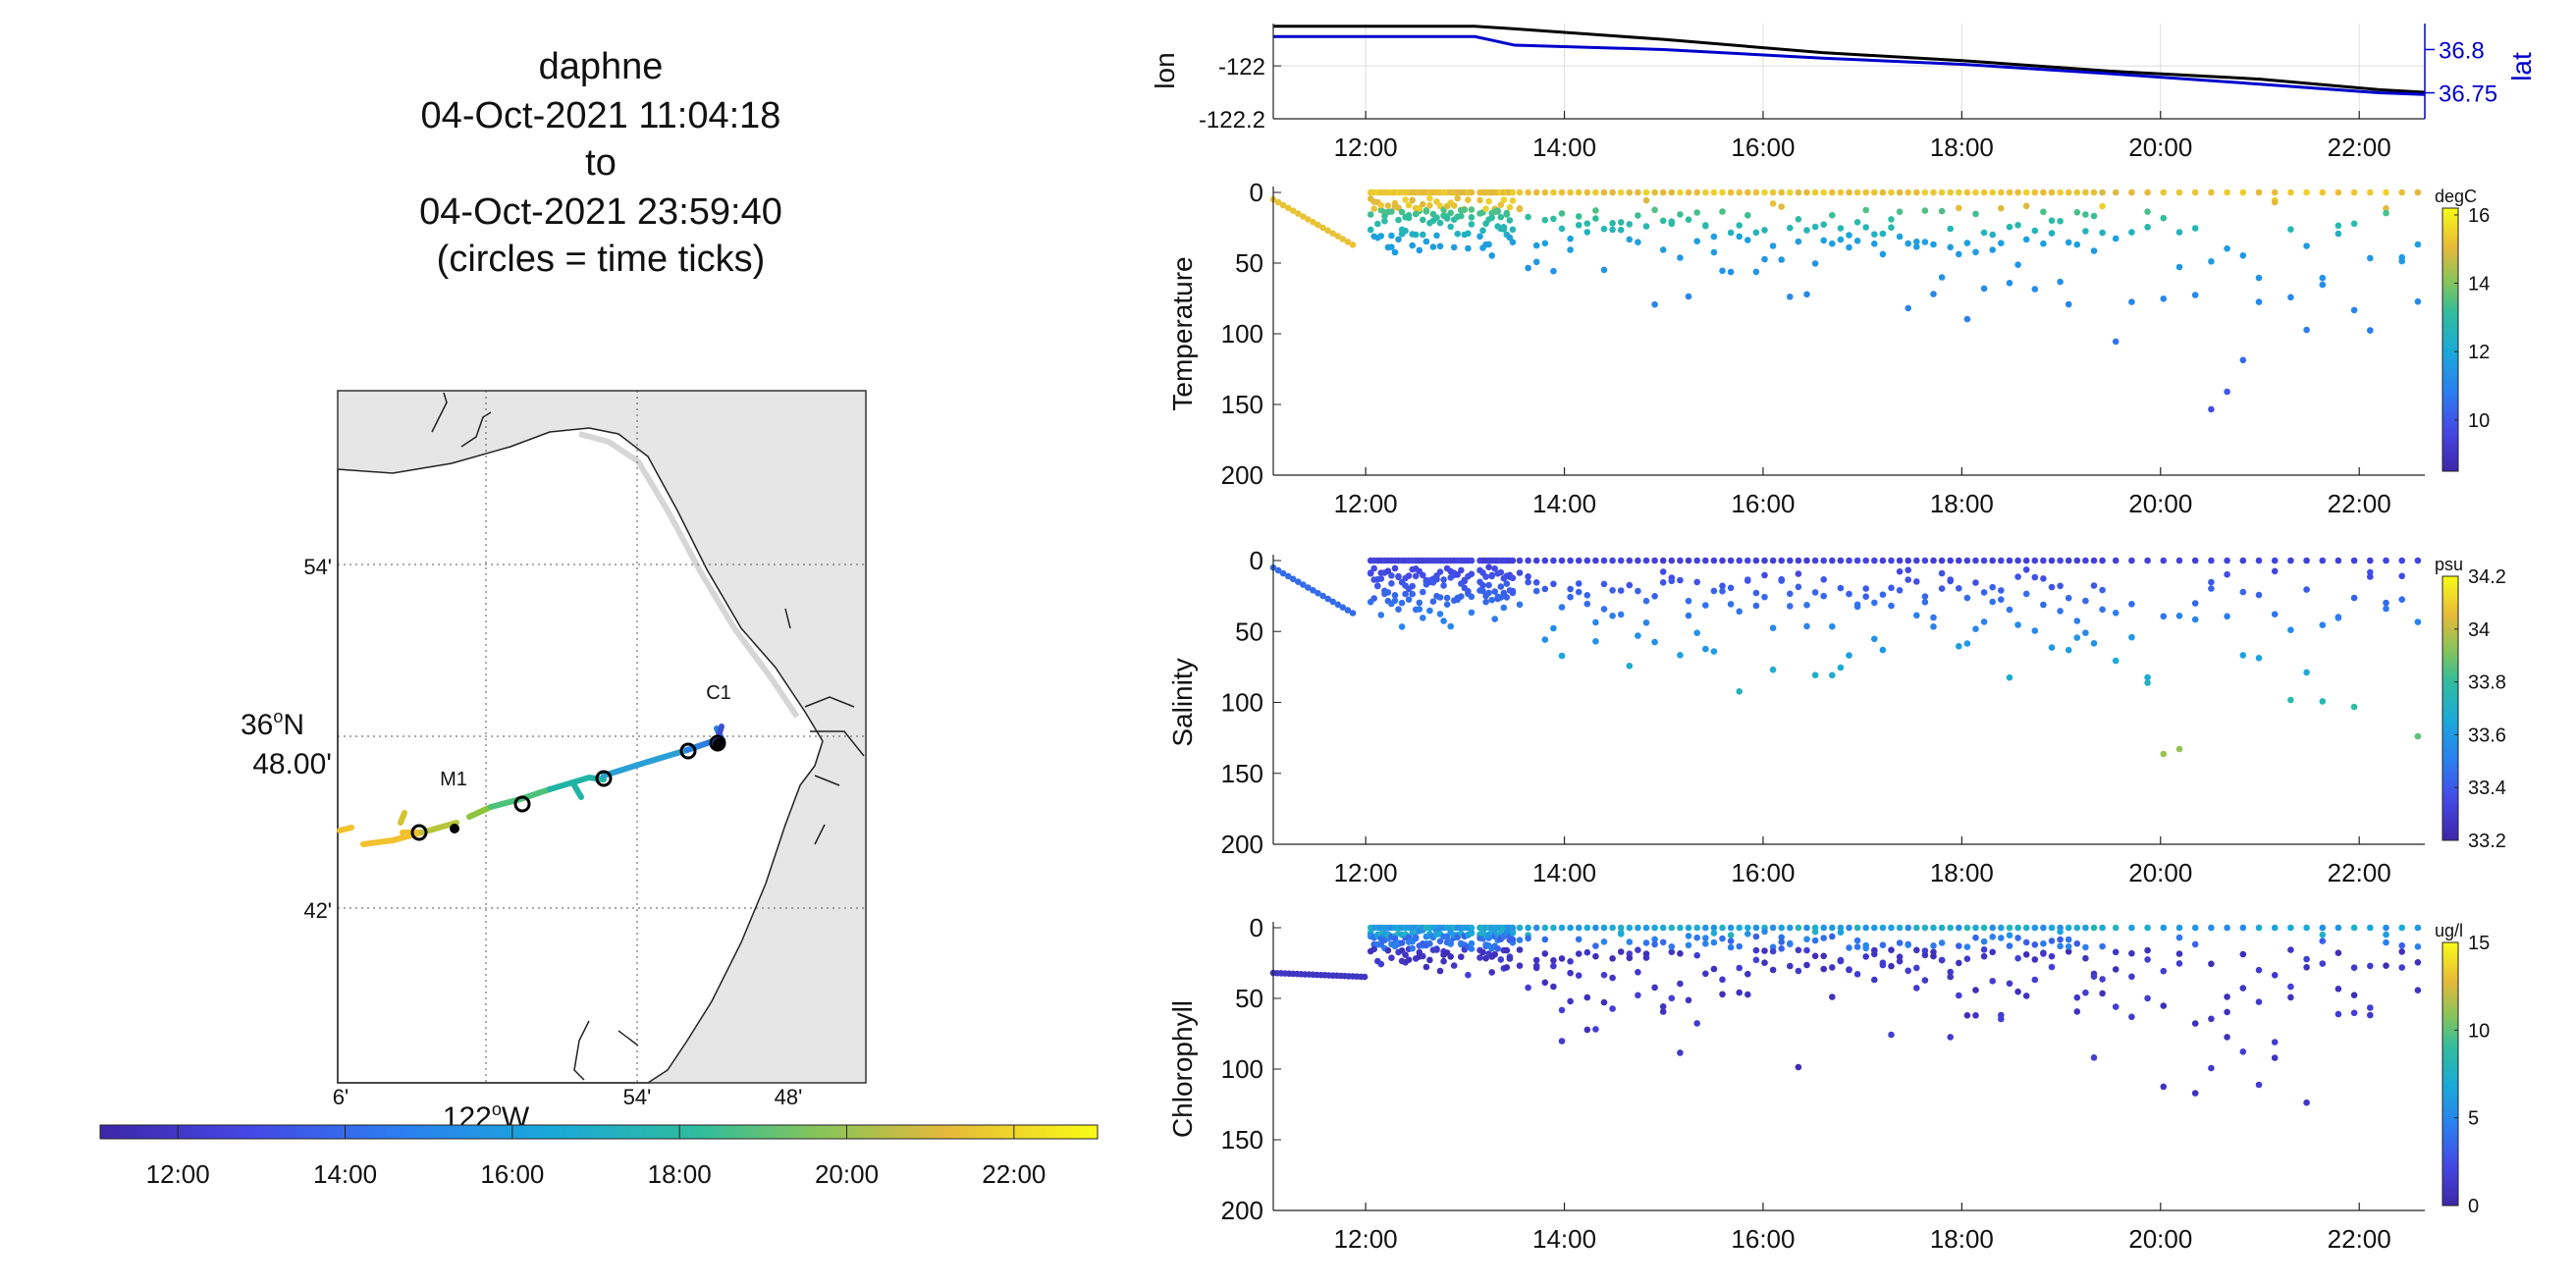 This screenshot has width=2576, height=1288. What do you see at coordinates (601, 115) in the screenshot?
I see `title-line-2: 04-Oct-2021 11:04:18` at bounding box center [601, 115].